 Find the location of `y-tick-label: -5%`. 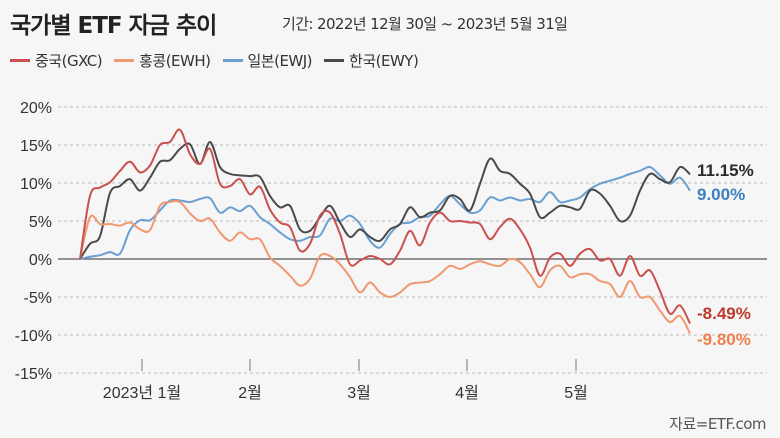

y-tick-label: -5% is located at coordinates (38, 298).